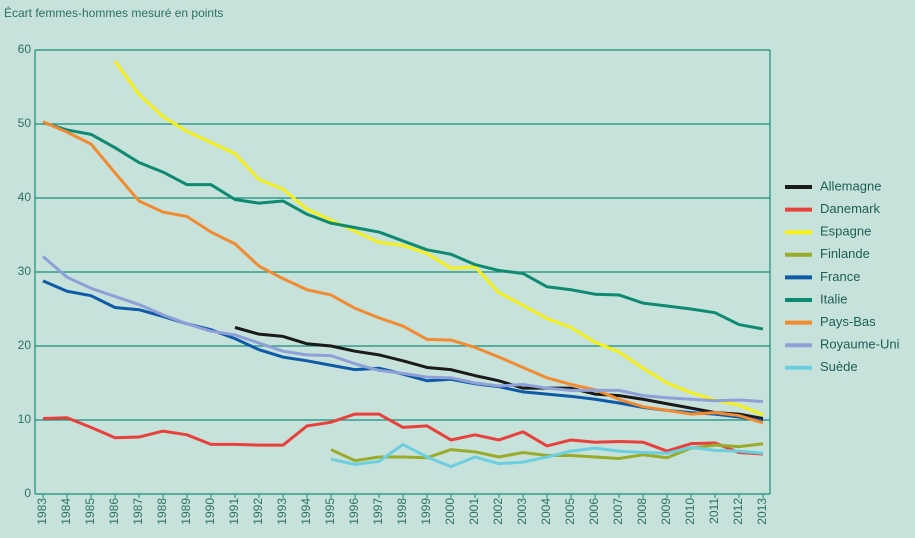 Image resolution: width=915 pixels, height=538 pixels. I want to click on y-tick-label: 0, so click(27, 493).